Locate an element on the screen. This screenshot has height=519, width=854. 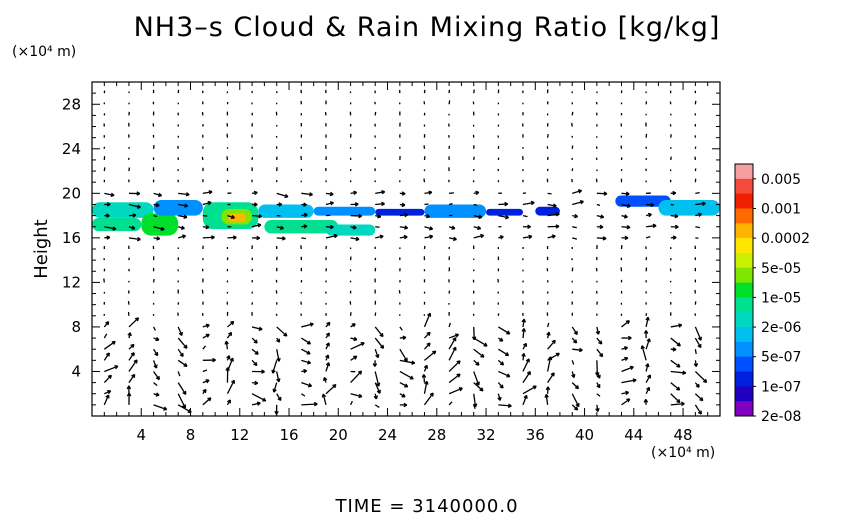
colorbar-label: 0.0002 is located at coordinates (785, 239).